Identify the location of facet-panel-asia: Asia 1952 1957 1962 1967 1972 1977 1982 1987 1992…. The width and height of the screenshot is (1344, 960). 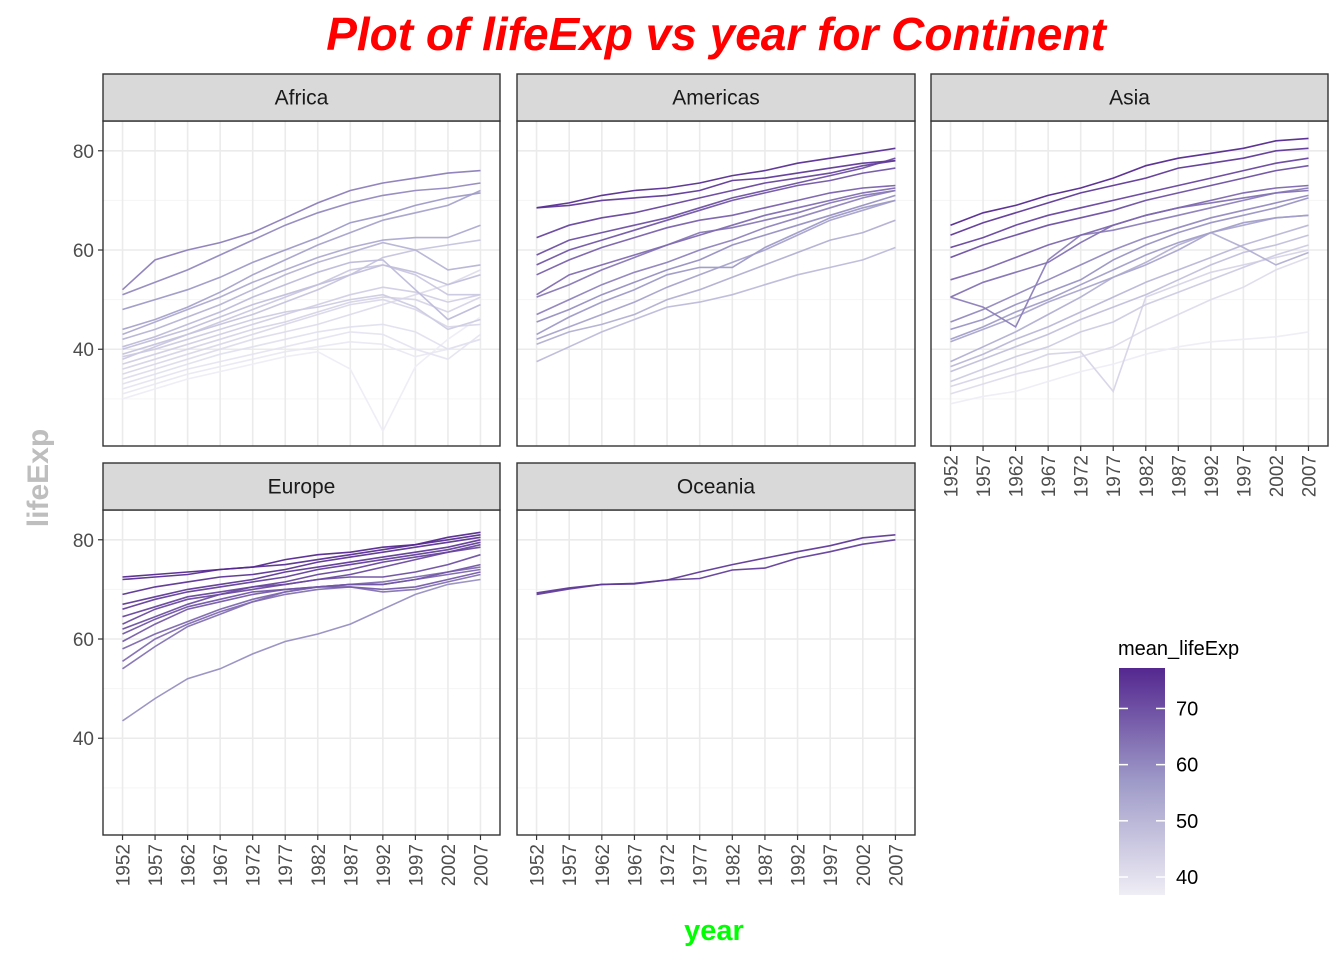
(1129, 285).